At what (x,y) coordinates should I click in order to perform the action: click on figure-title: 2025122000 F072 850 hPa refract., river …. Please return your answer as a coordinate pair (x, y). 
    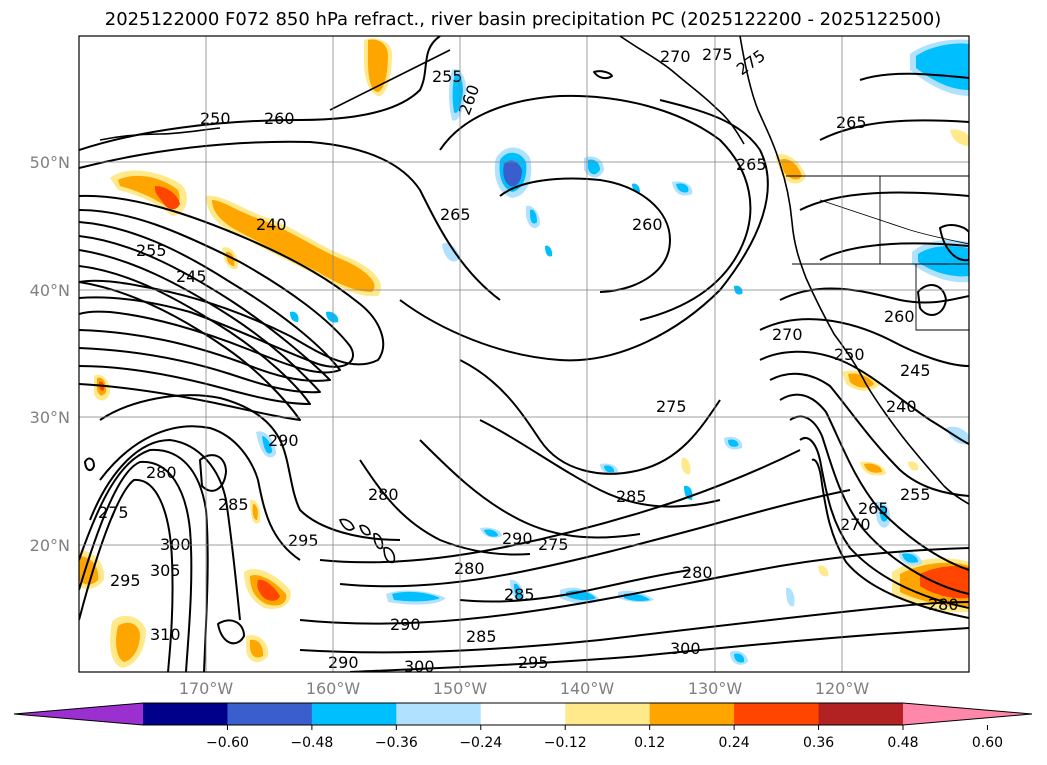
    Looking at the image, I should click on (523, 19).